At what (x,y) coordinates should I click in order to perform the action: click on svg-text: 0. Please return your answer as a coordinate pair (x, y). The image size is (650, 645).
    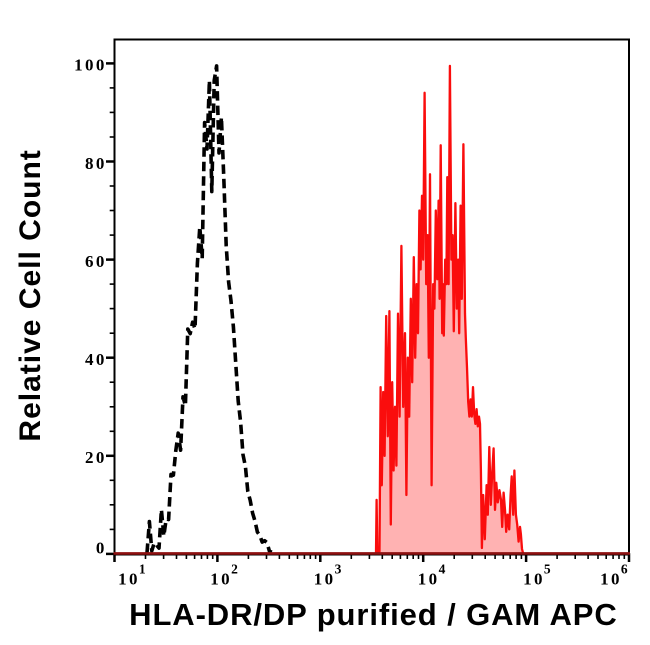
    Looking at the image, I should click on (101, 548).